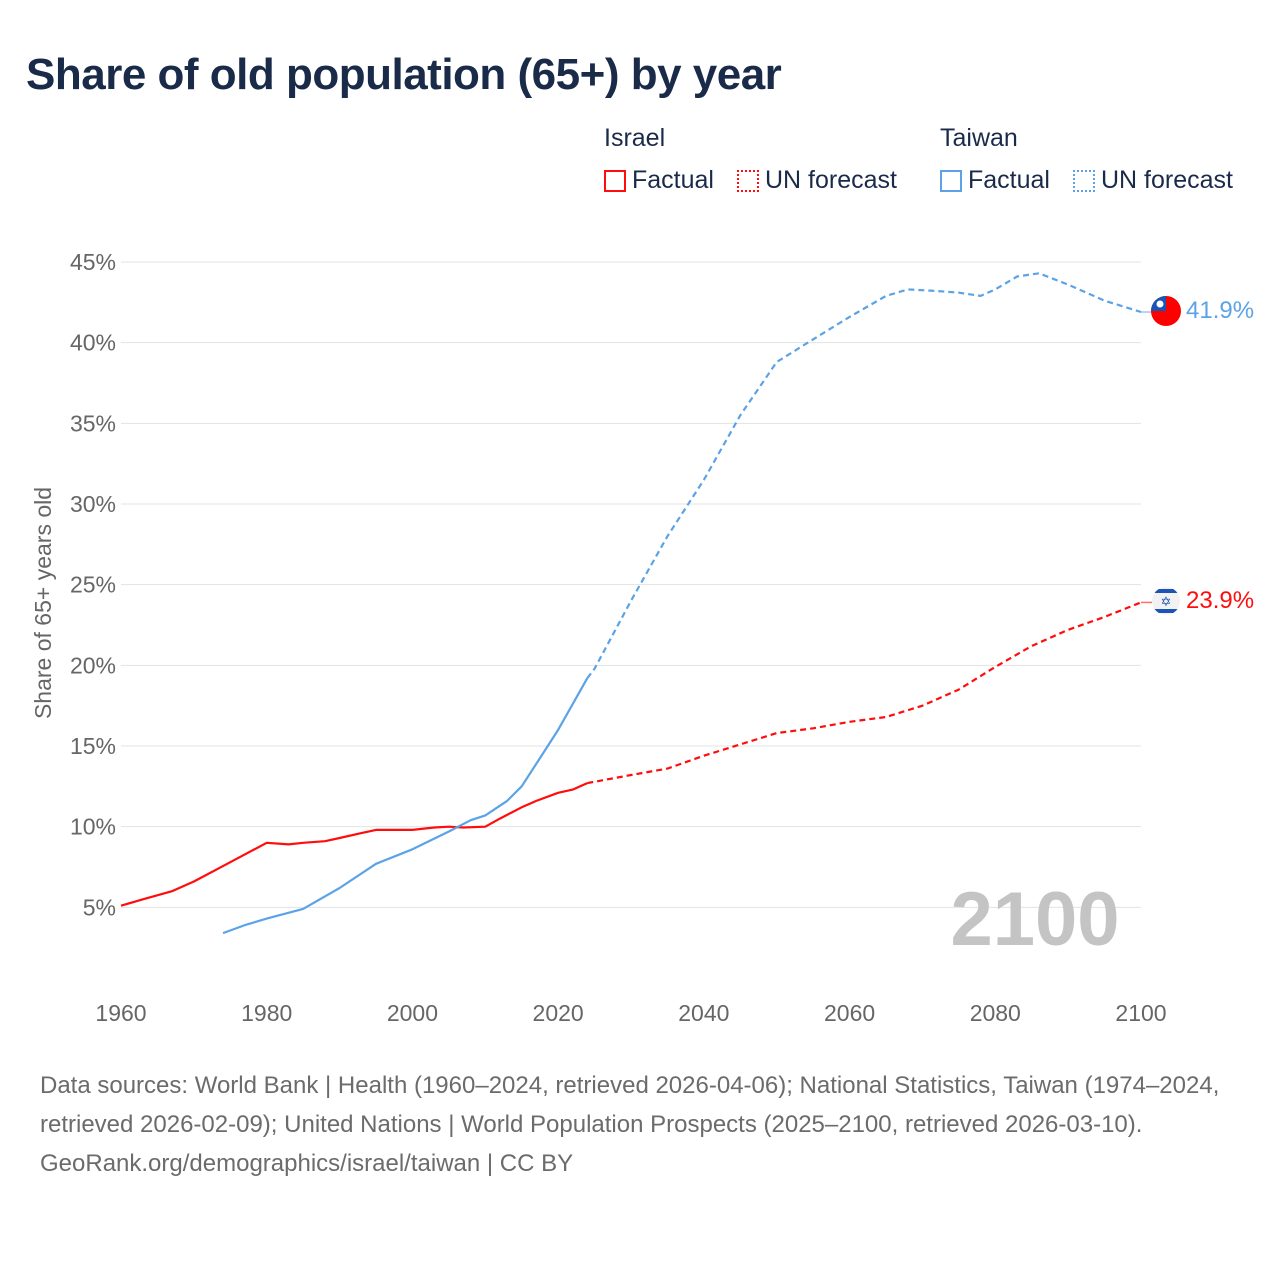 This screenshot has width=1280, height=1280. What do you see at coordinates (1034, 919) in the screenshot?
I see `year-watermark: 2100` at bounding box center [1034, 919].